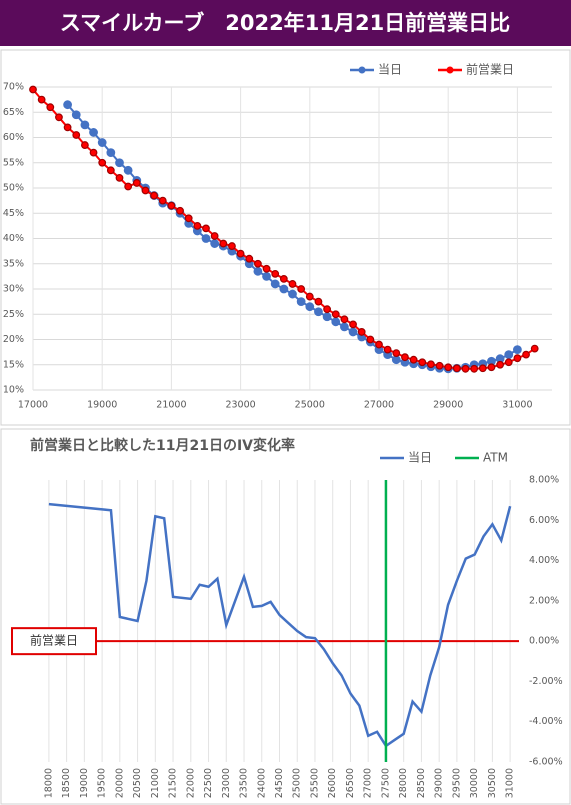 The image size is (571, 805). Describe the element at coordinates (13, 213) in the screenshot. I see `y-tick-label: 45%` at that location.